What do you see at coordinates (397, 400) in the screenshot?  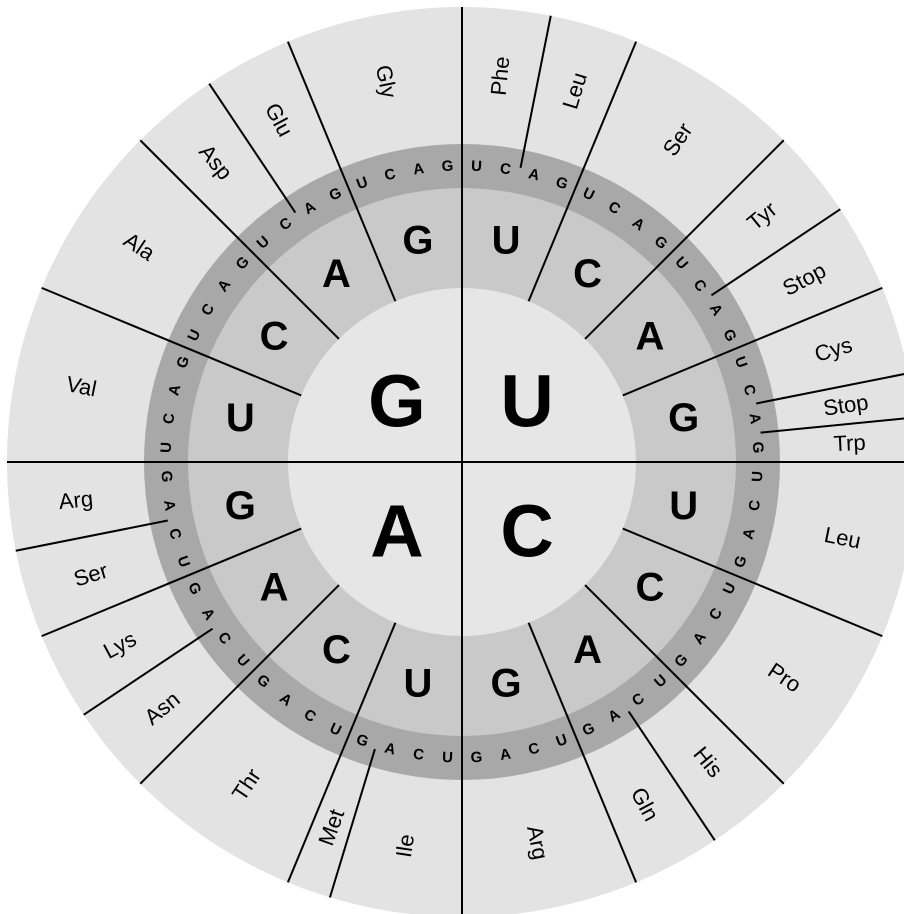 I see `first-letter: G` at bounding box center [397, 400].